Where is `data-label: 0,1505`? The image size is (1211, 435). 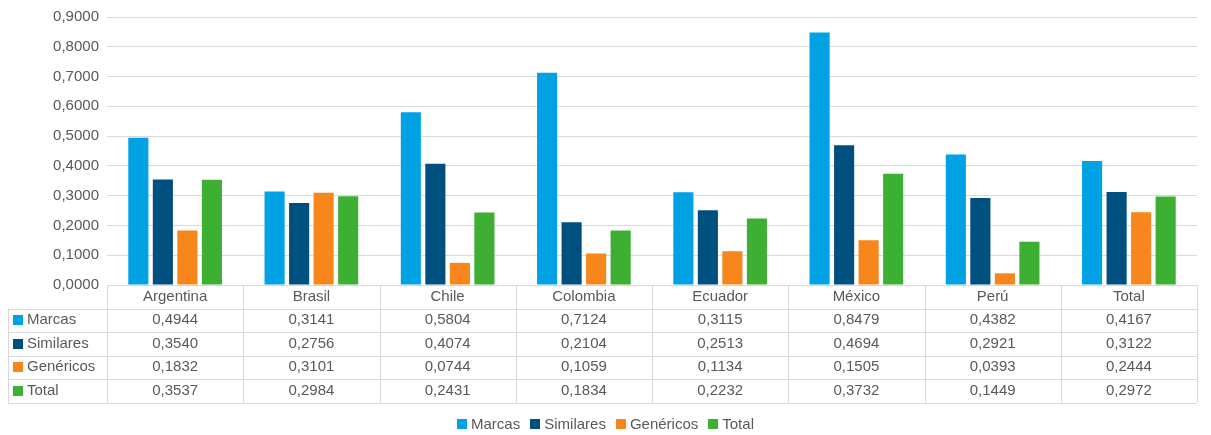 data-label: 0,1505 is located at coordinates (856, 366).